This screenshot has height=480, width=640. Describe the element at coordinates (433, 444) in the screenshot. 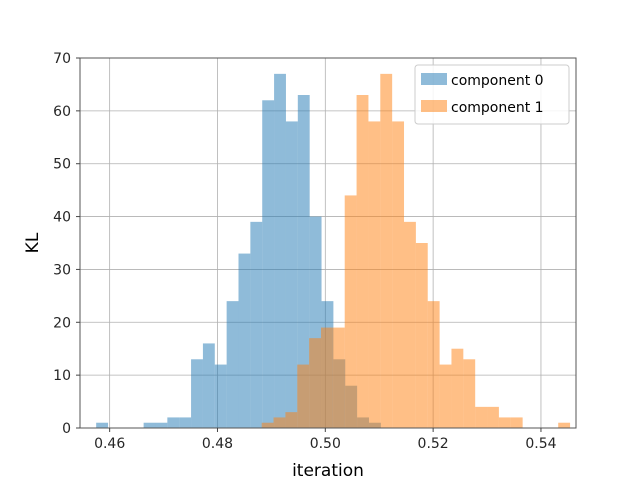

I see `x-tick-label: 0.52` at that location.